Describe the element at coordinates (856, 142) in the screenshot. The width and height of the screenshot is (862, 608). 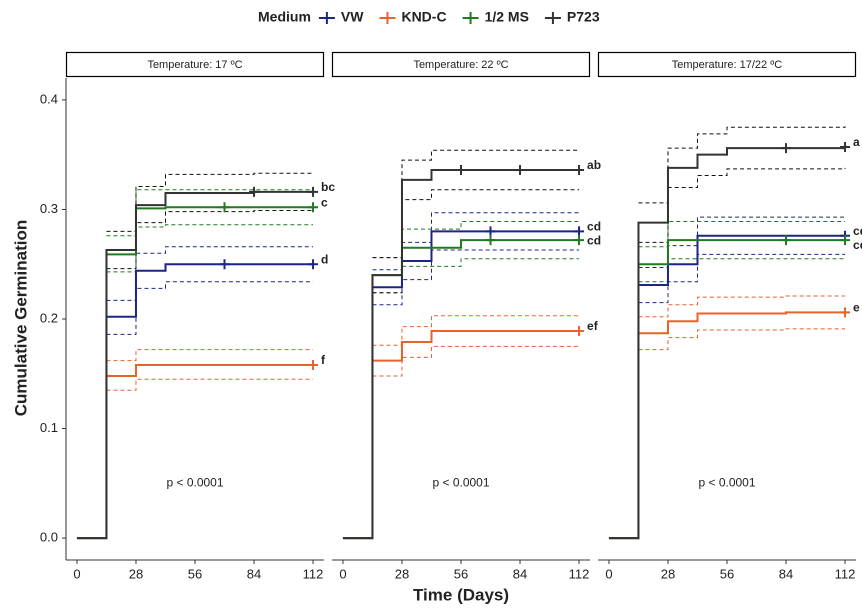
I see `group-letter: a` at that location.